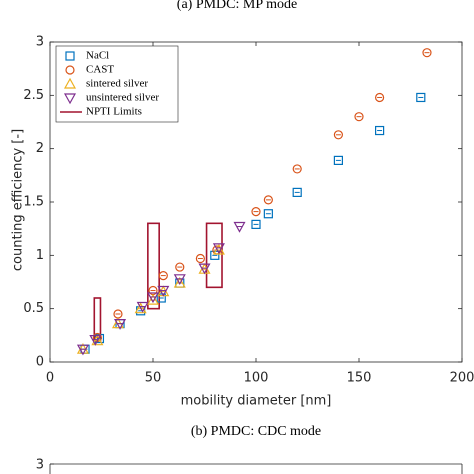  What do you see at coordinates (256, 401) in the screenshot?
I see `x-axis-label: mobility diameter [nm]` at bounding box center [256, 401].